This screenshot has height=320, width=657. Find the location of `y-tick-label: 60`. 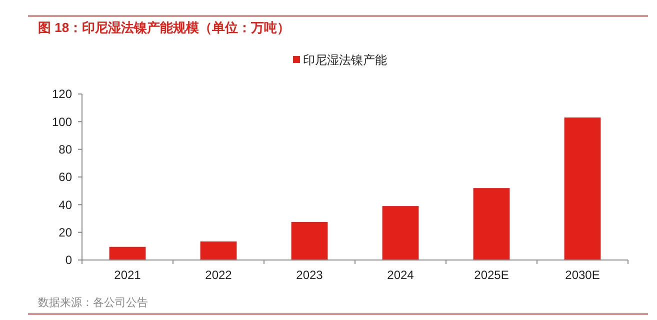

y-tick-label: 60 is located at coordinates (65, 177).